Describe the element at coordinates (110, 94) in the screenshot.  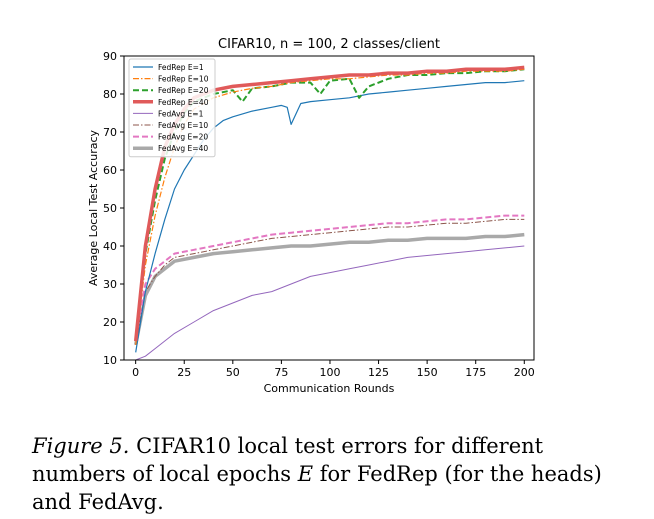
I see `y-tick-label: 80` at that location.